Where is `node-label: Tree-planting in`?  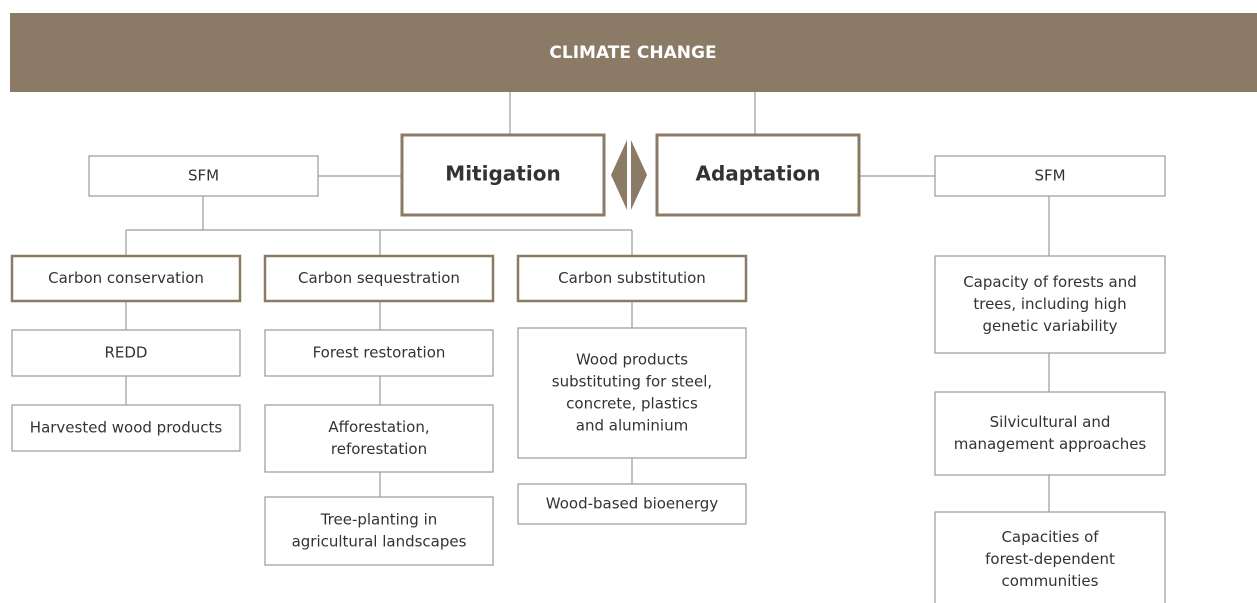
node-label: Tree-planting in is located at coordinates (379, 520).